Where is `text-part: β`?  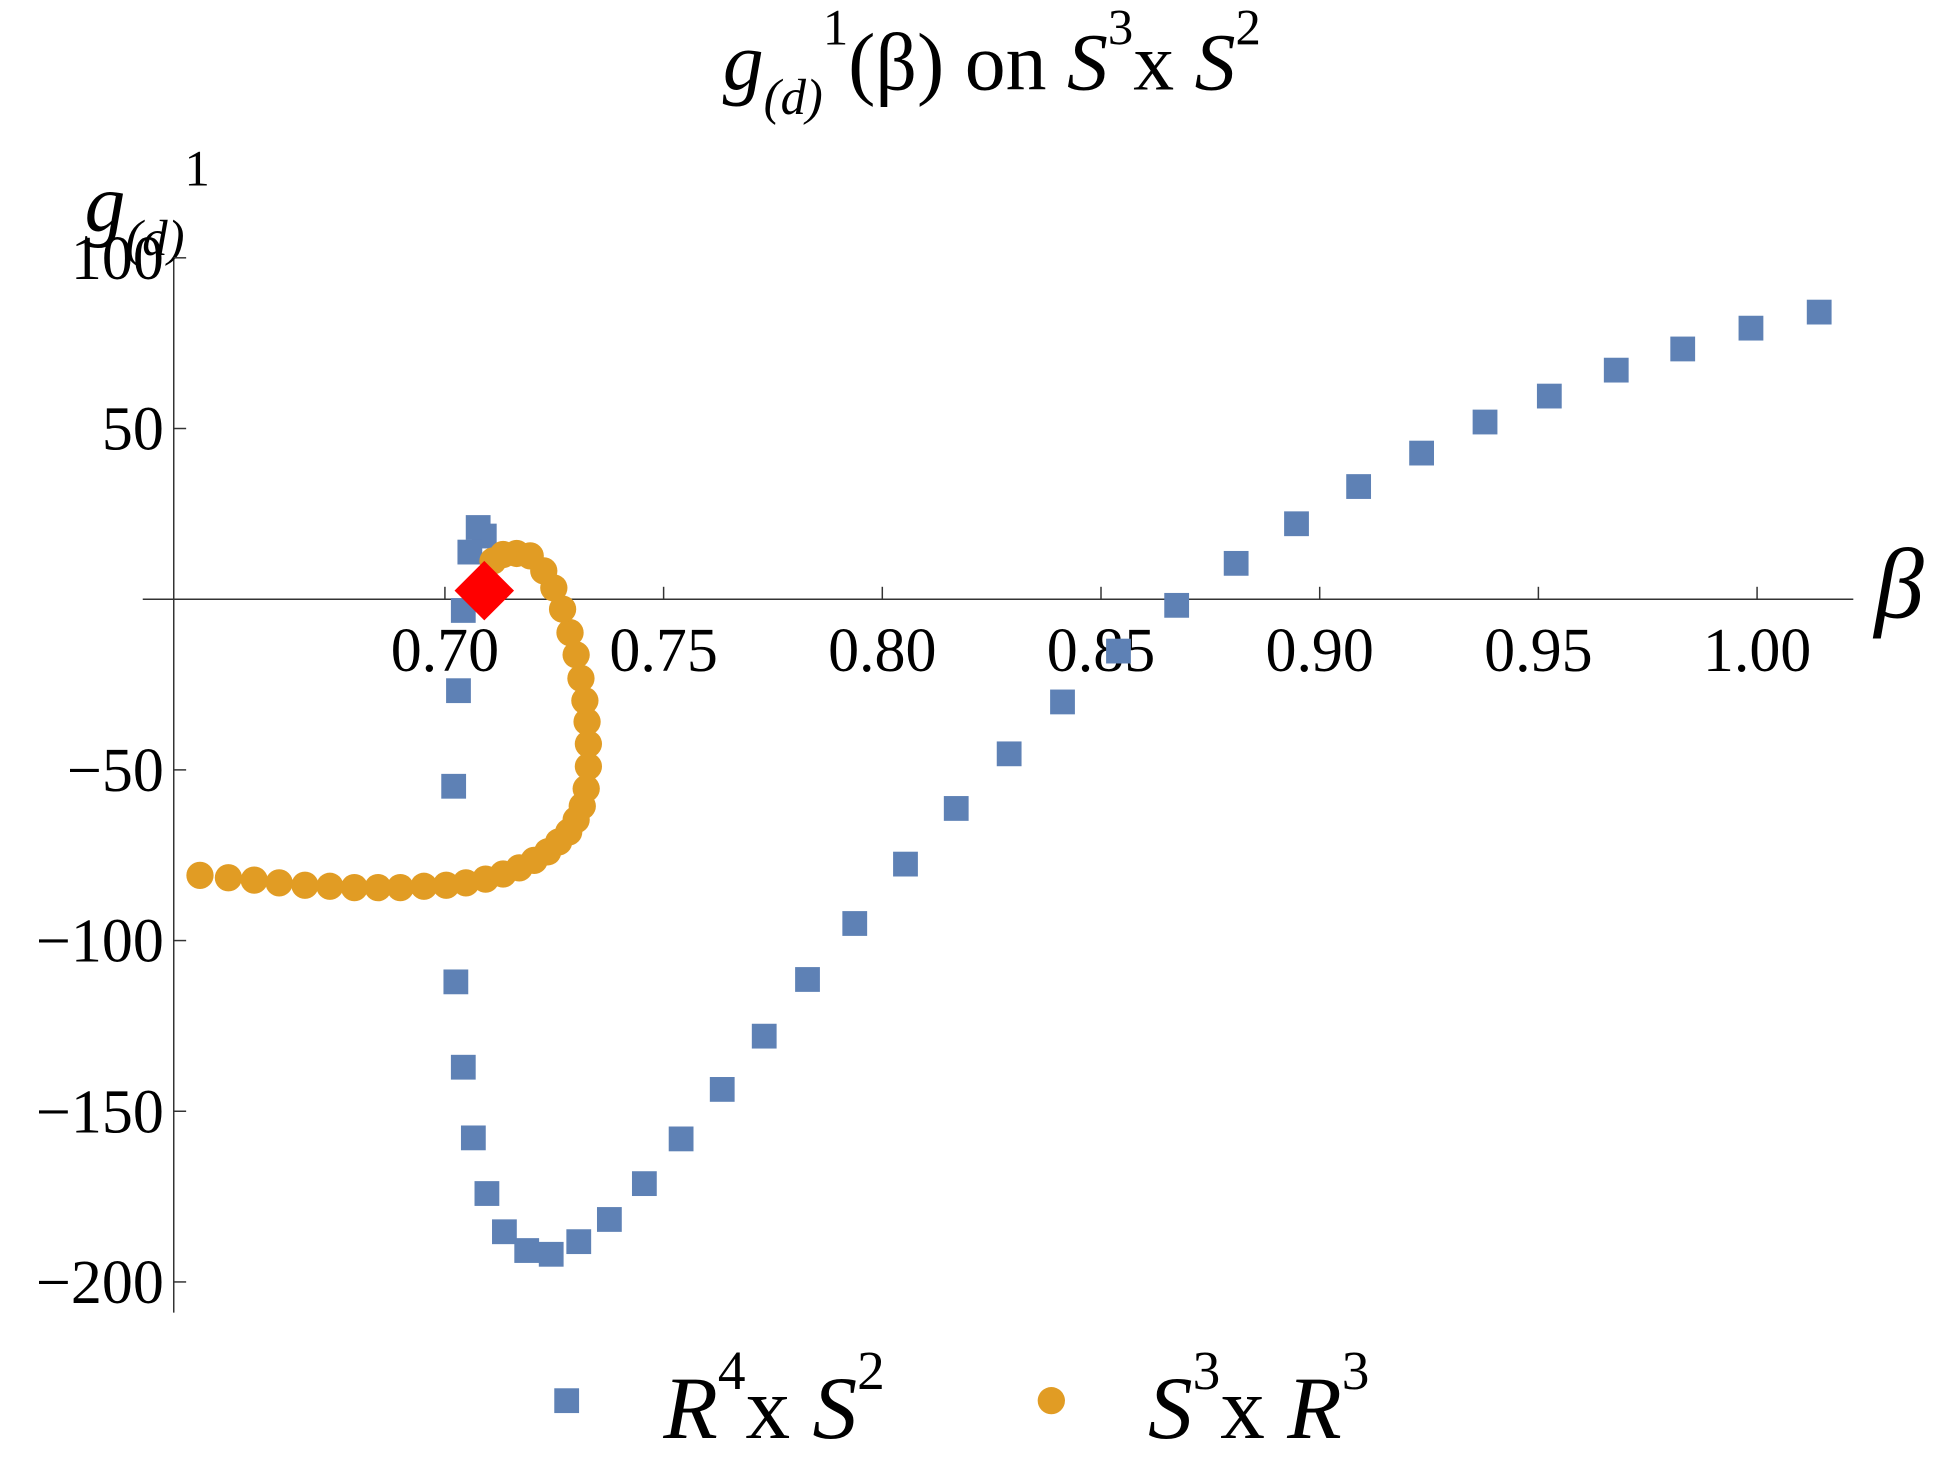
text-part: β is located at coordinates (1898, 584).